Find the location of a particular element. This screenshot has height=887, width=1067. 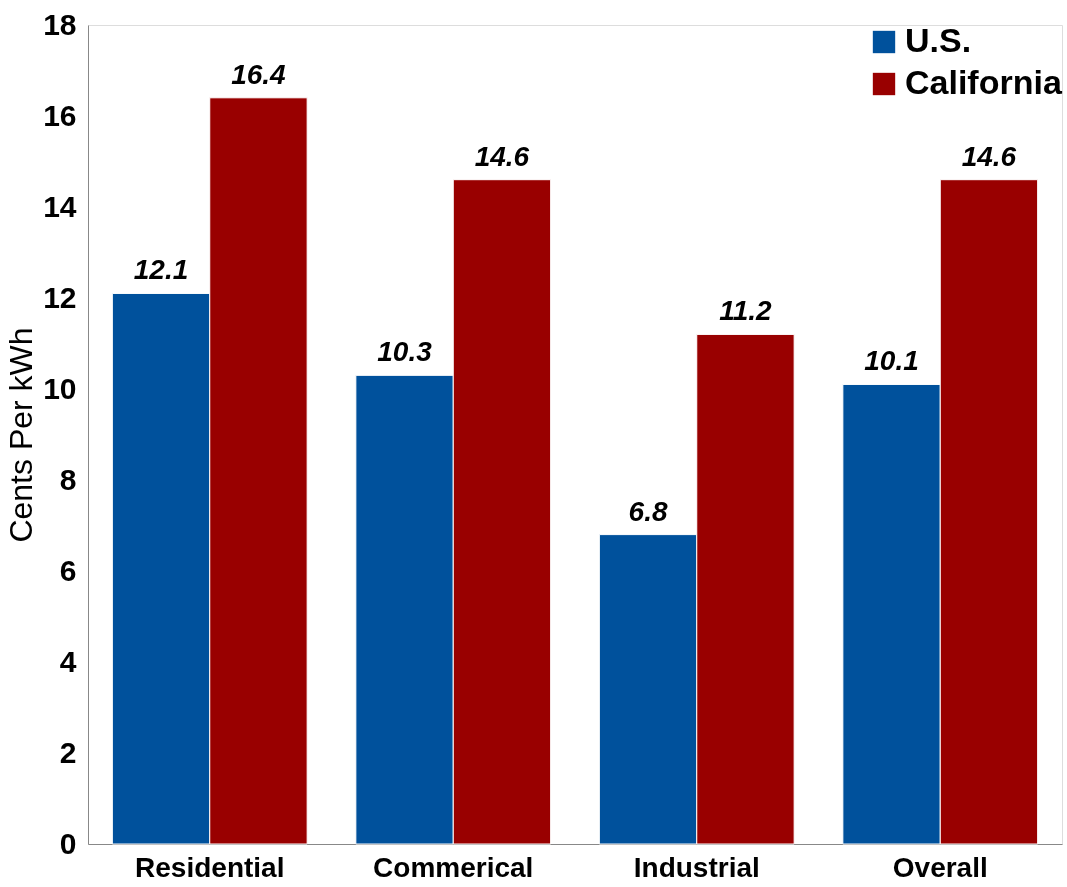

y-tick-label: 2 is located at coordinates (68, 752).